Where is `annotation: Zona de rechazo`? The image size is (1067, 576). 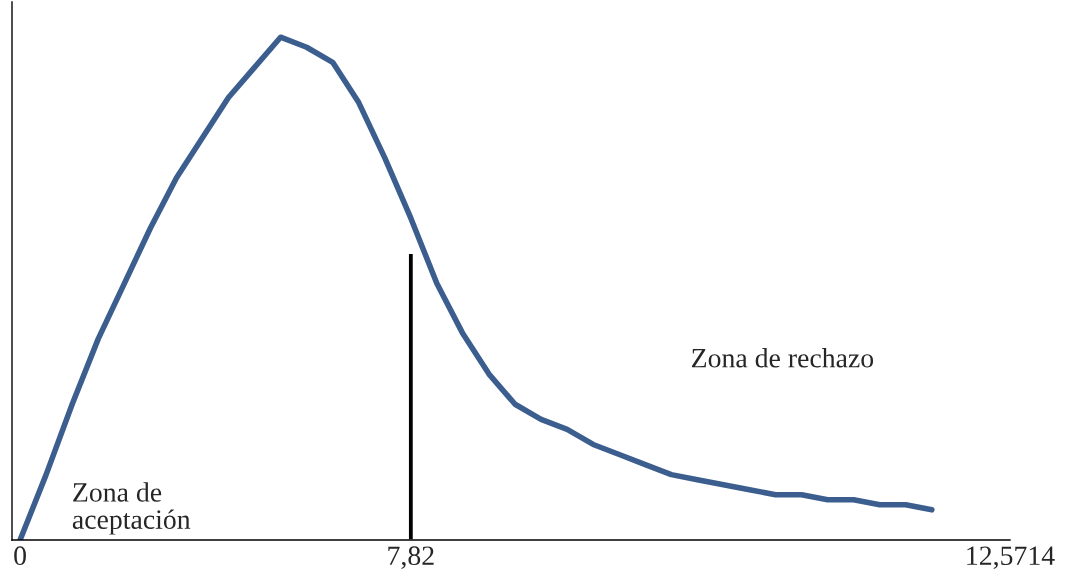 annotation: Zona de rechazo is located at coordinates (782, 358).